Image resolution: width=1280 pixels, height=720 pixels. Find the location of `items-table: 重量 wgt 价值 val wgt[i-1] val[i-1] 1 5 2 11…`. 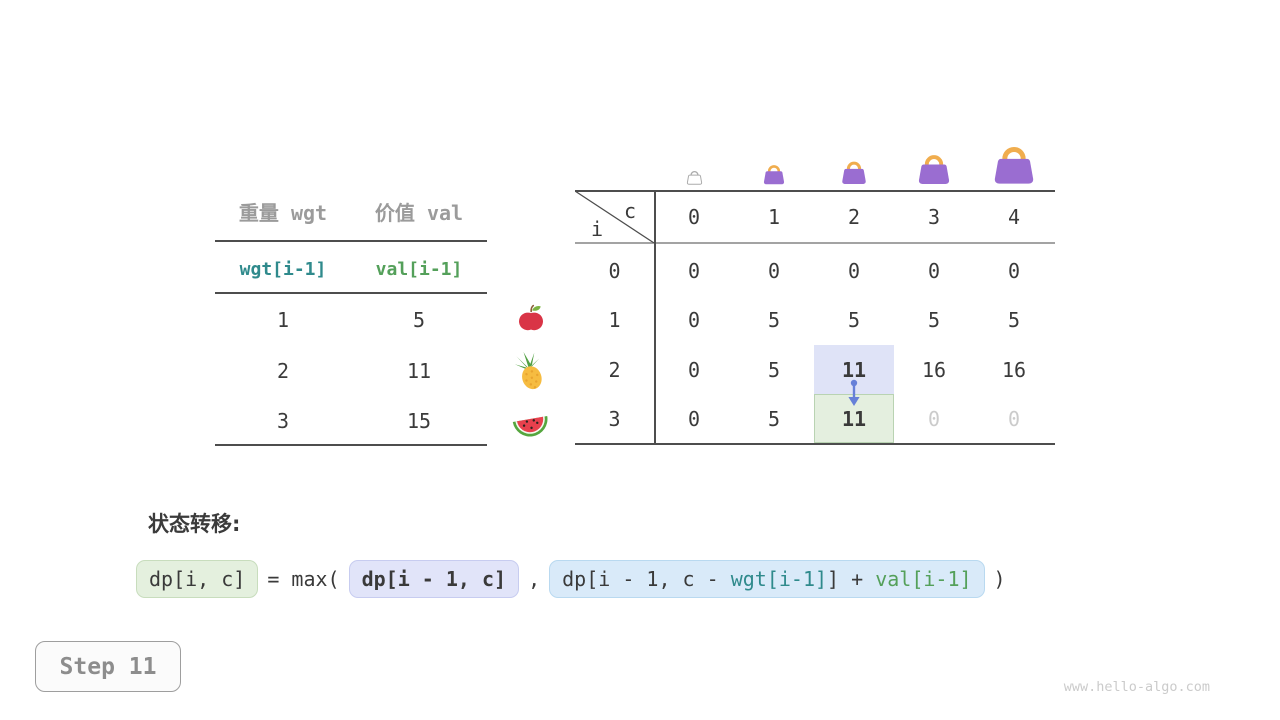

items-table: 重量 wgt 价值 val wgt[i-1] val[i-1] 1 5 2 11… is located at coordinates (351, 320).